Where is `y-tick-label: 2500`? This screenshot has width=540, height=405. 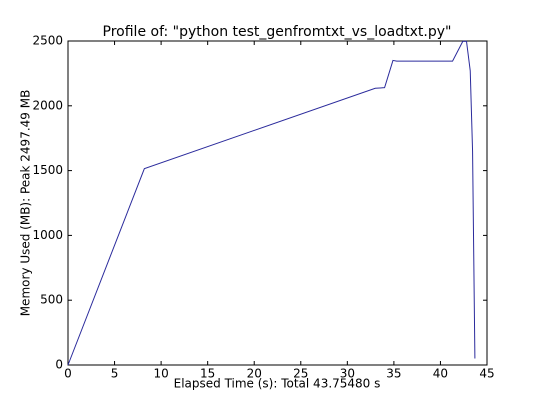
y-tick-label: 2500 is located at coordinates (47, 41).